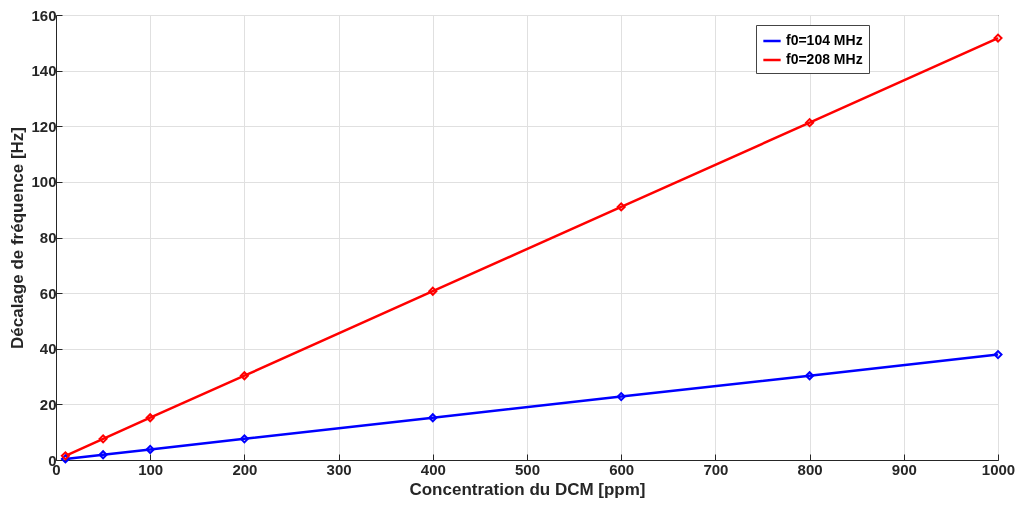 Image resolution: width=1033 pixels, height=512 pixels. I want to click on legend-label: f0=104 MHz, so click(824, 40).